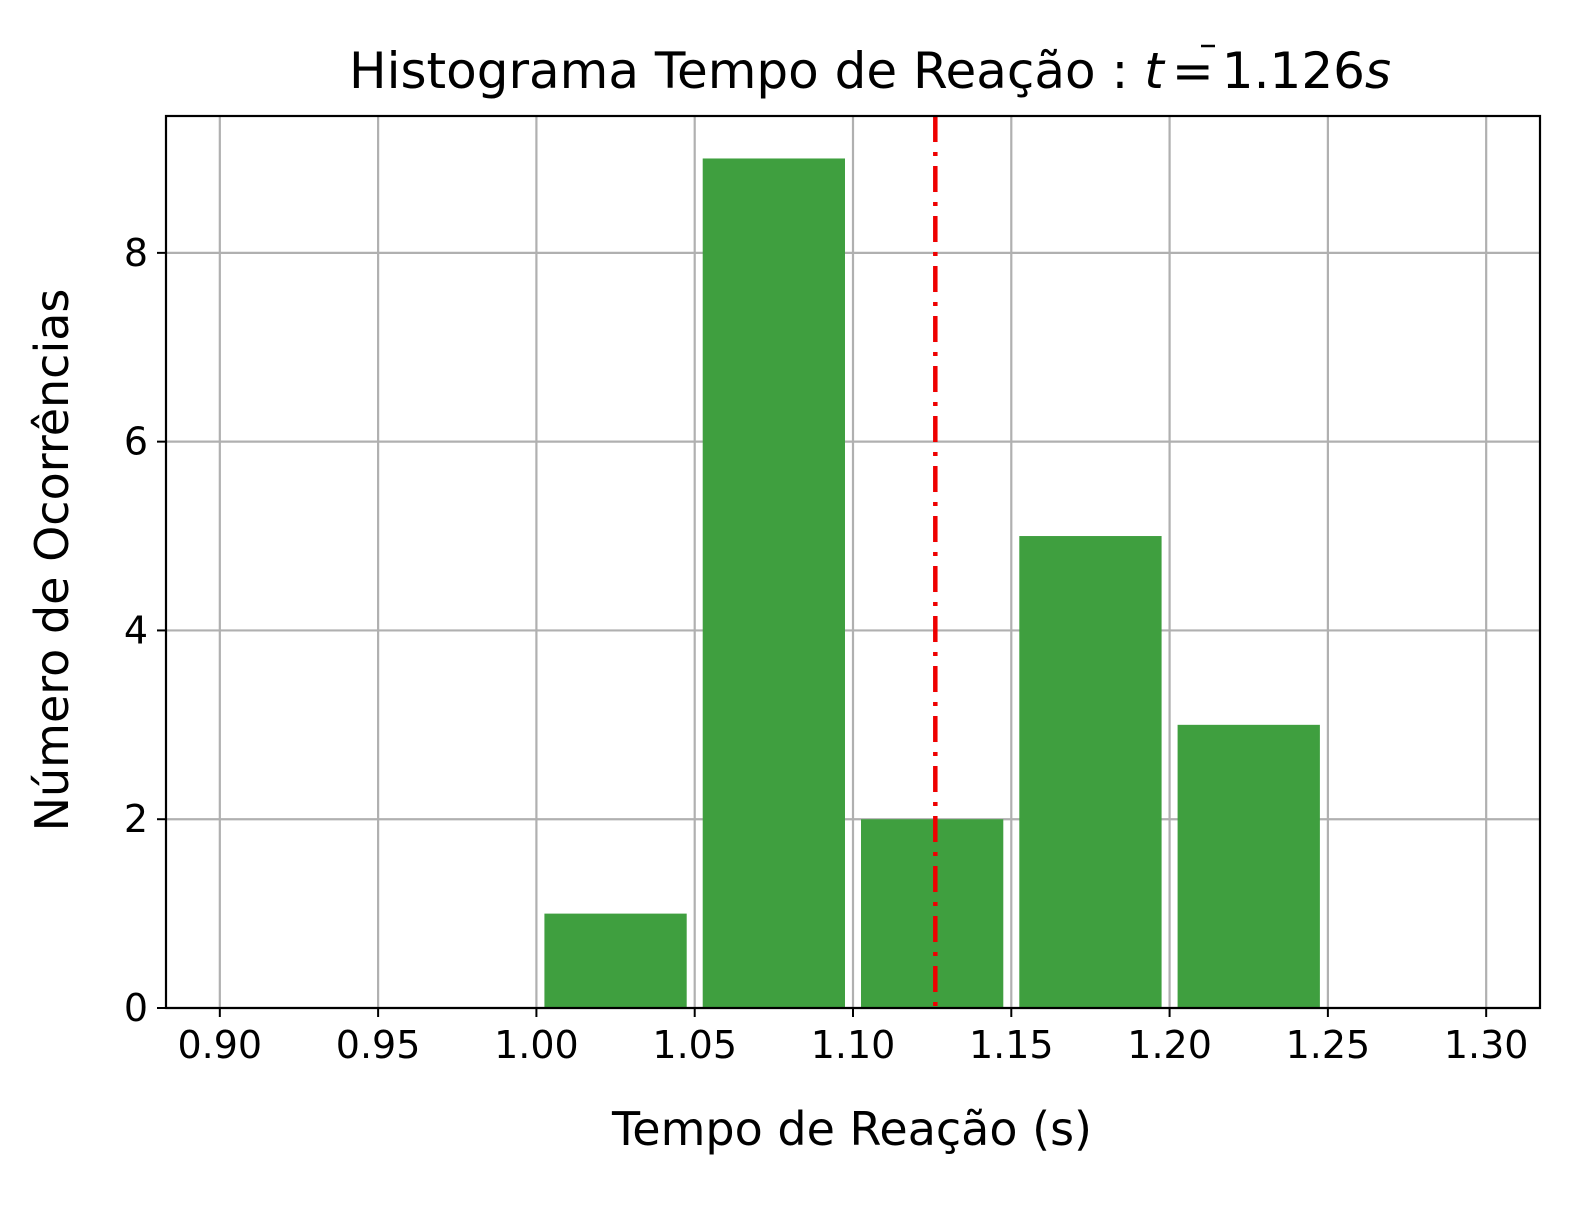 The height and width of the screenshot is (1207, 1592). I want to click on chart-title-mean-symbol: t, so click(1155, 71).